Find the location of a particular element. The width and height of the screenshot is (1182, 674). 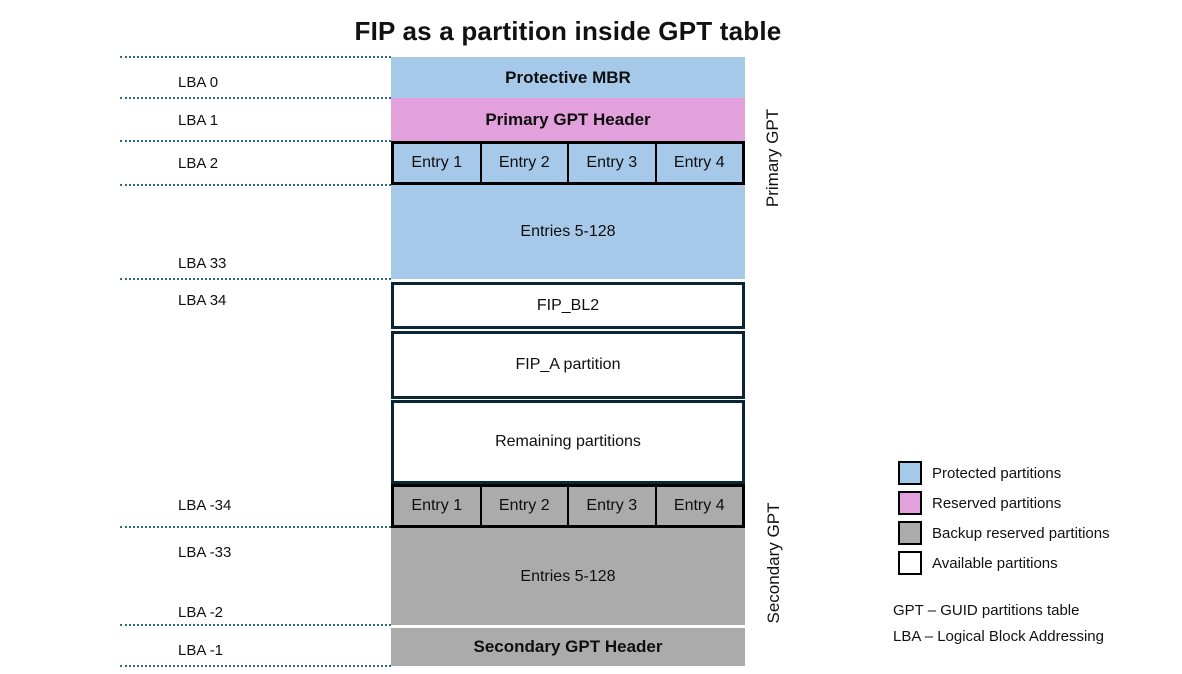

legend-swatch-reserved is located at coordinates (910, 503).